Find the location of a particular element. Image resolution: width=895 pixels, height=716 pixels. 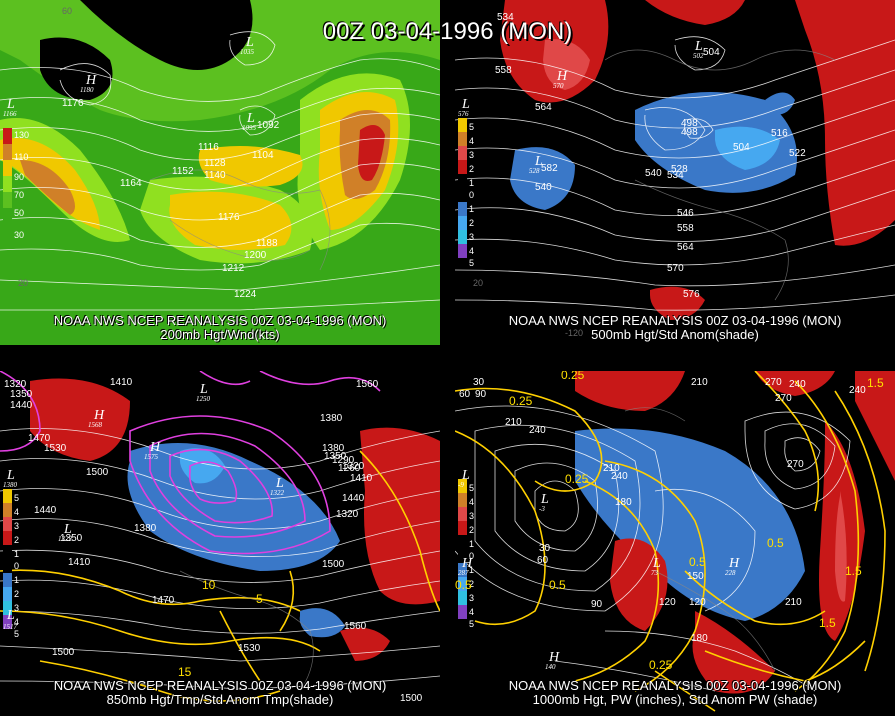

center-value: 73 is located at coordinates (655, 573).